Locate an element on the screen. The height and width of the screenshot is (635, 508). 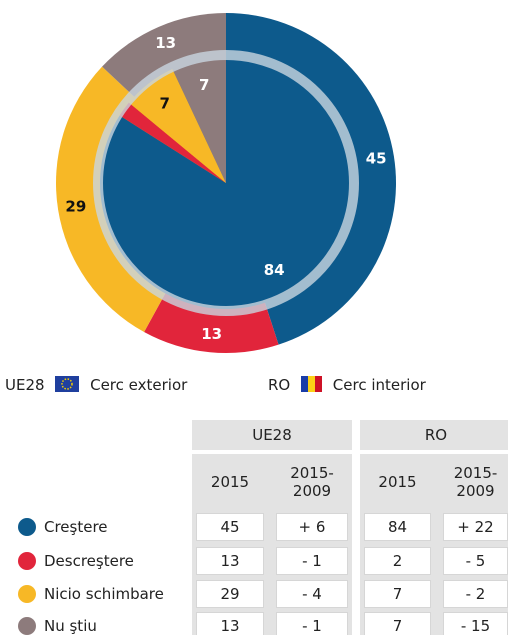
table-cell: 2 is located at coordinates (397, 561).